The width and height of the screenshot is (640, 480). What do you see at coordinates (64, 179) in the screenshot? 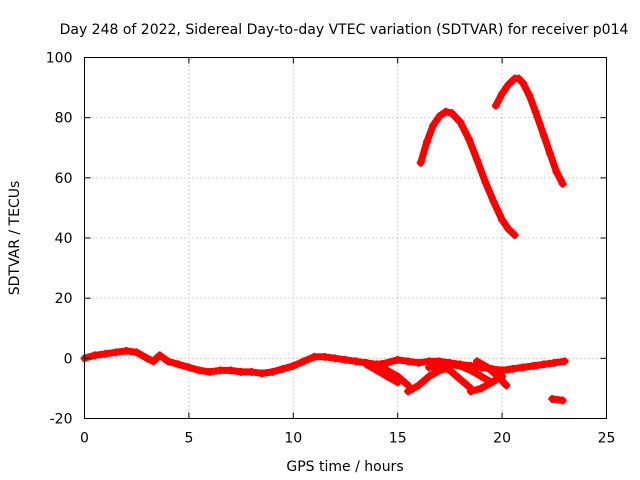
I see `y-tick-label: 60` at bounding box center [64, 179].